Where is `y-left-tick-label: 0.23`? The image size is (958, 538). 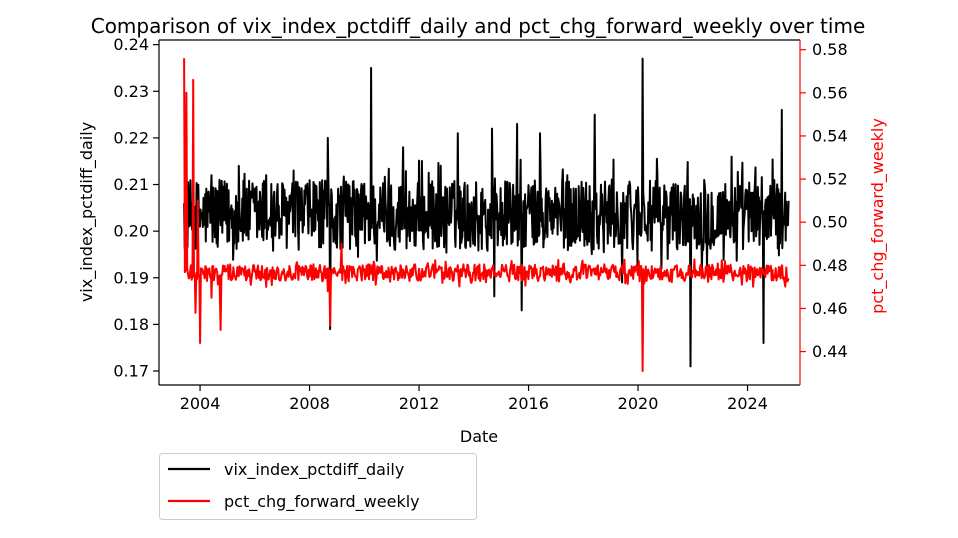
y-left-tick-label: 0.23 is located at coordinates (131, 91).